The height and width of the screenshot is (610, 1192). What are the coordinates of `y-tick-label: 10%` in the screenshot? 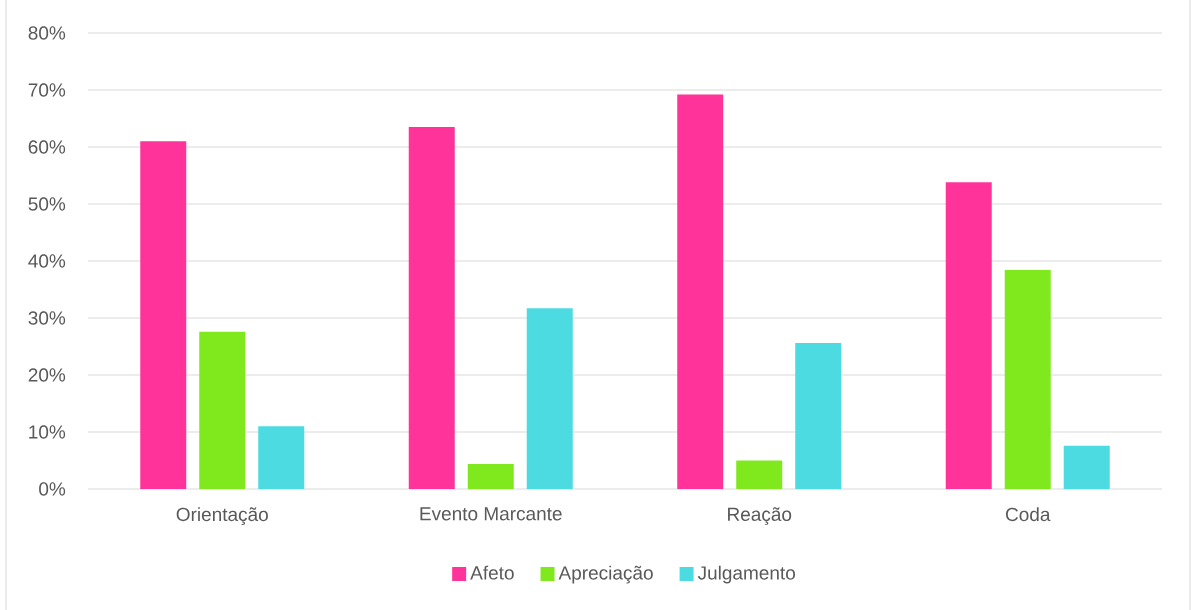 It's located at (47, 432).